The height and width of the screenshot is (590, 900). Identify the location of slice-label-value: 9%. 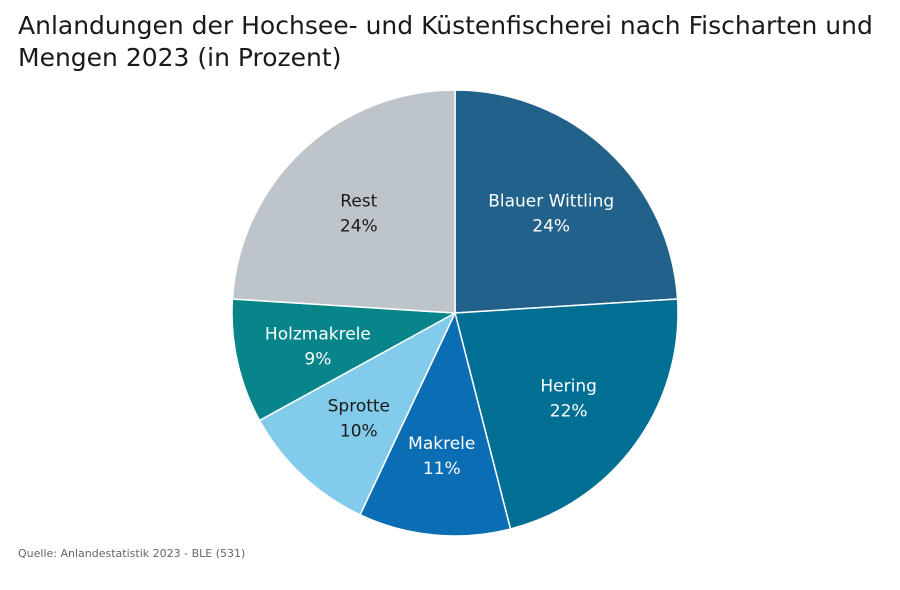
(317, 360).